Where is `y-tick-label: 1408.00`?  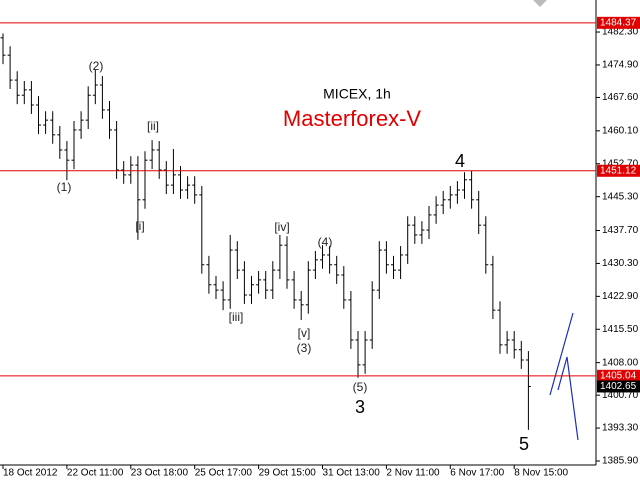 y-tick-label: 1408.00 is located at coordinates (620, 362).